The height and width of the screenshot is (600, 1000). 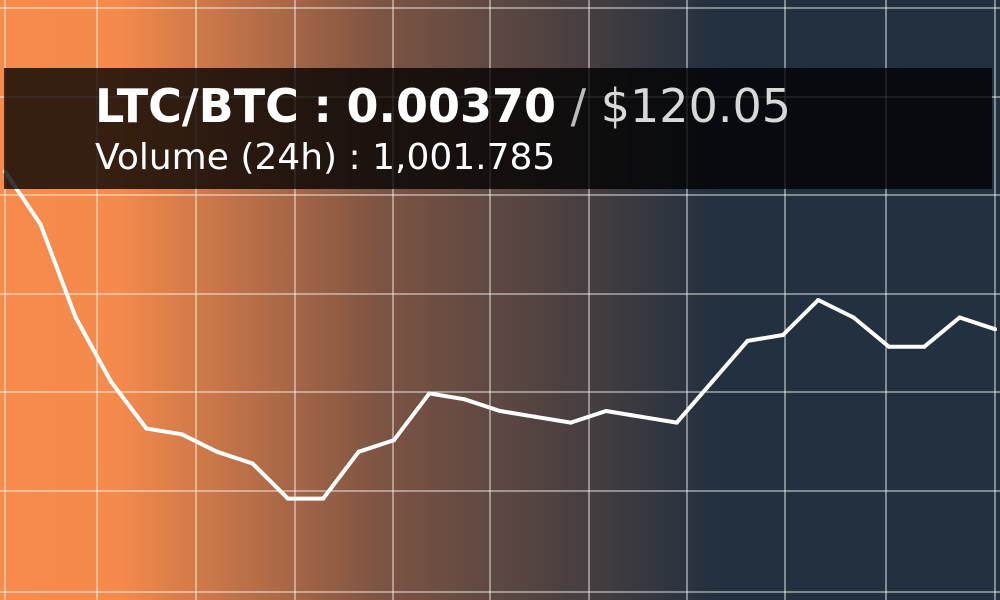 What do you see at coordinates (197, 106) in the screenshot?
I see `pair-label: LTC/BTC` at bounding box center [197, 106].